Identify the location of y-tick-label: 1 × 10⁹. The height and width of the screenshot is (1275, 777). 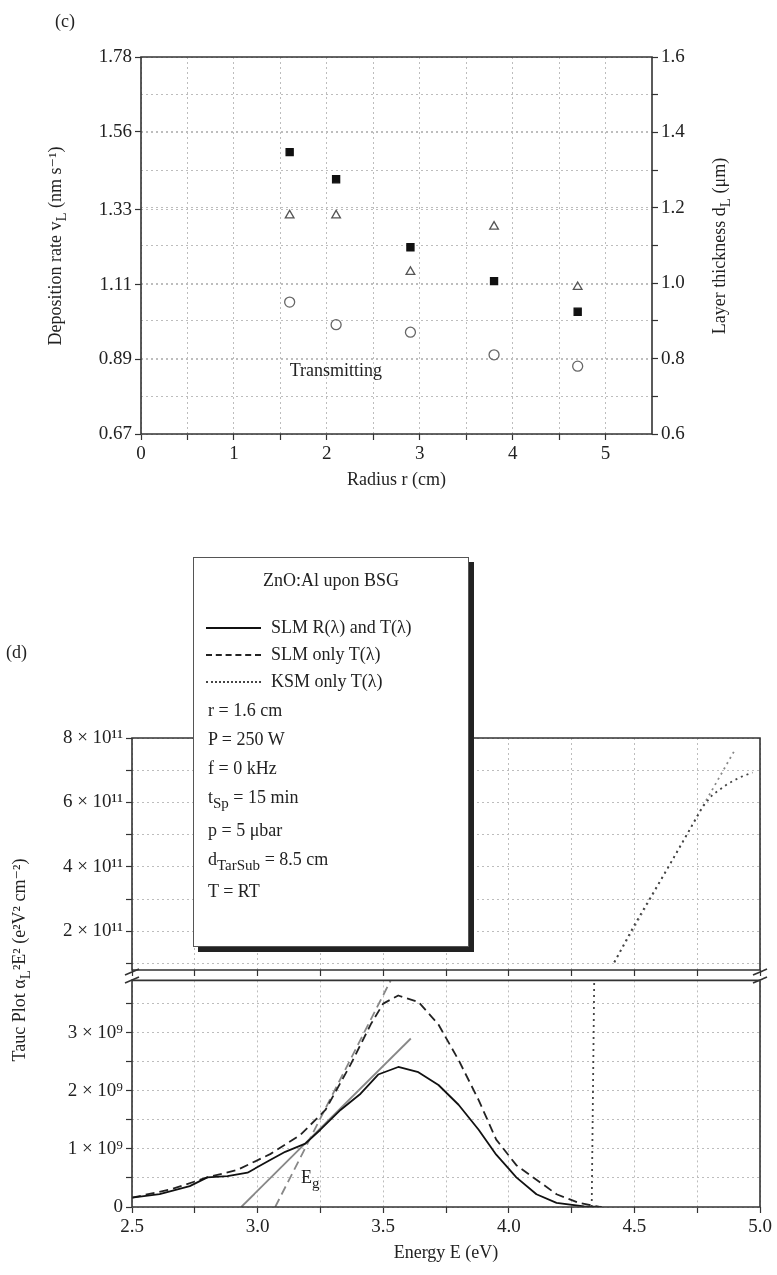
(95, 1147).